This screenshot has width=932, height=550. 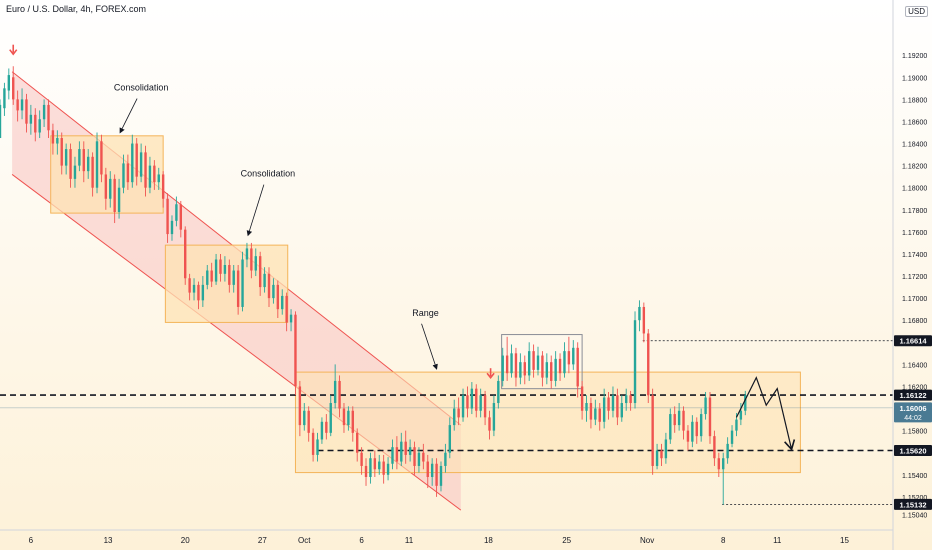 What do you see at coordinates (914, 233) in the screenshot?
I see `price-tick-label: 1.17600` at bounding box center [914, 233].